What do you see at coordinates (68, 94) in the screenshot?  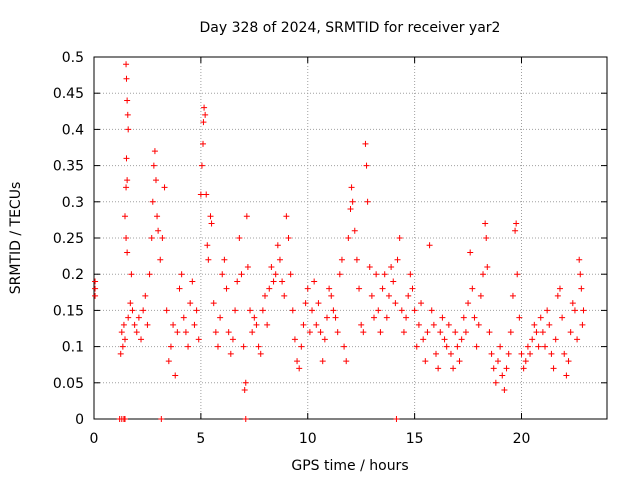 I see `y-tick-label: 0.45` at bounding box center [68, 94].